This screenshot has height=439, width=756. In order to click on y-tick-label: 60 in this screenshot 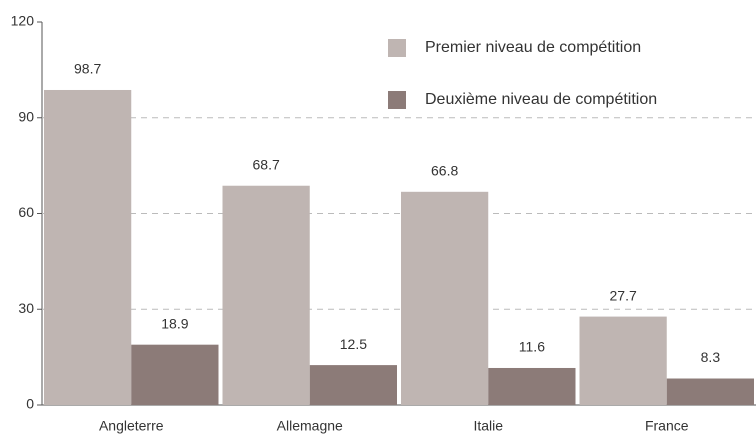, I will do `click(26, 212)`.